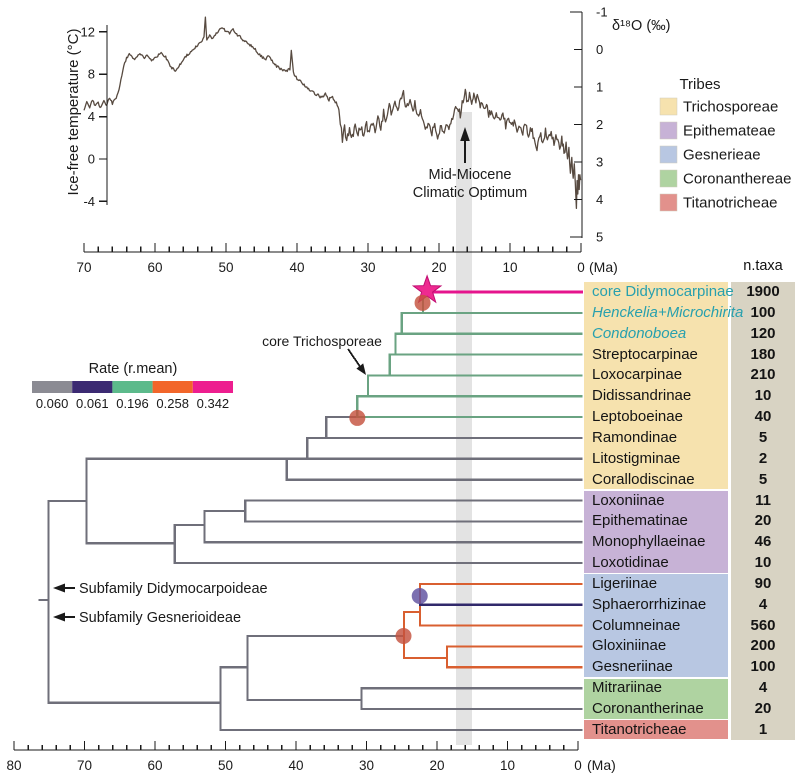 The image size is (800, 779). I want to click on temperature-tick-label: 0, so click(91, 159).